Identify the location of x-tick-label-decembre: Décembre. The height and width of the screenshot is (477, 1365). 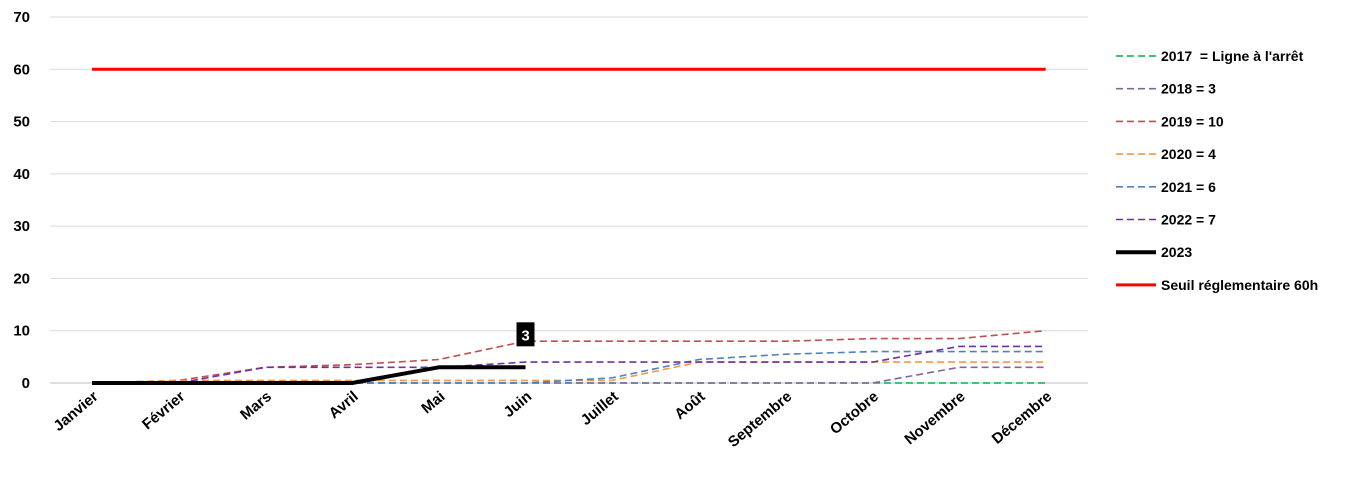
(1022, 418).